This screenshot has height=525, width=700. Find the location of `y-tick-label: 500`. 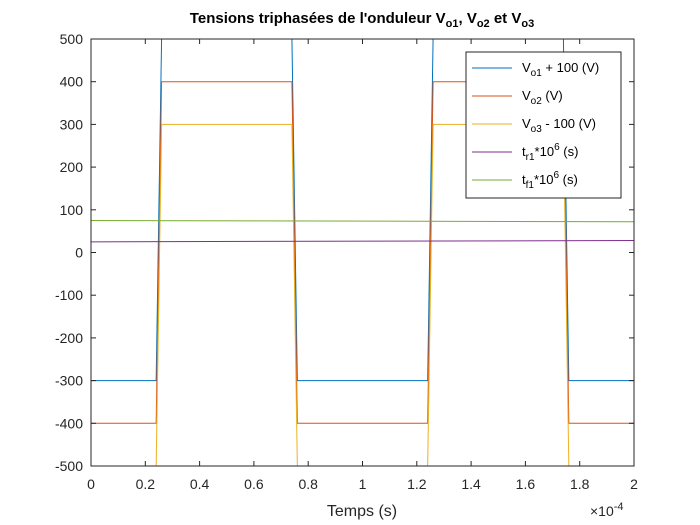

y-tick-label: 500 is located at coordinates (72, 39).